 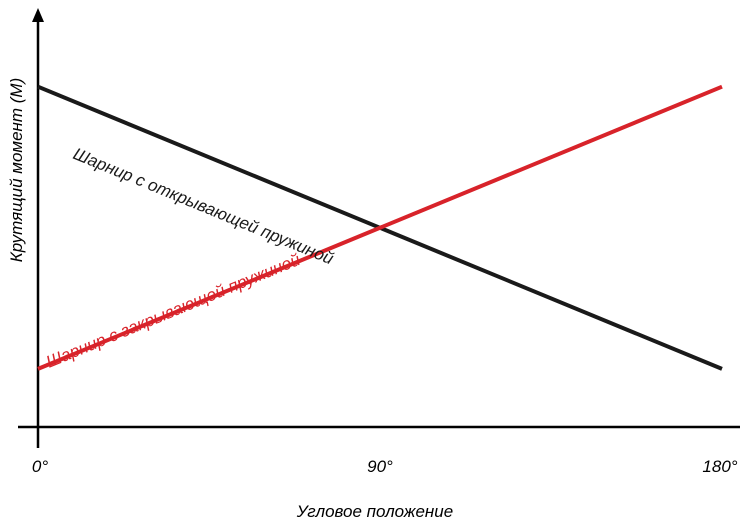 I want to click on x-tick-label-0: 0°, so click(x=40, y=466).